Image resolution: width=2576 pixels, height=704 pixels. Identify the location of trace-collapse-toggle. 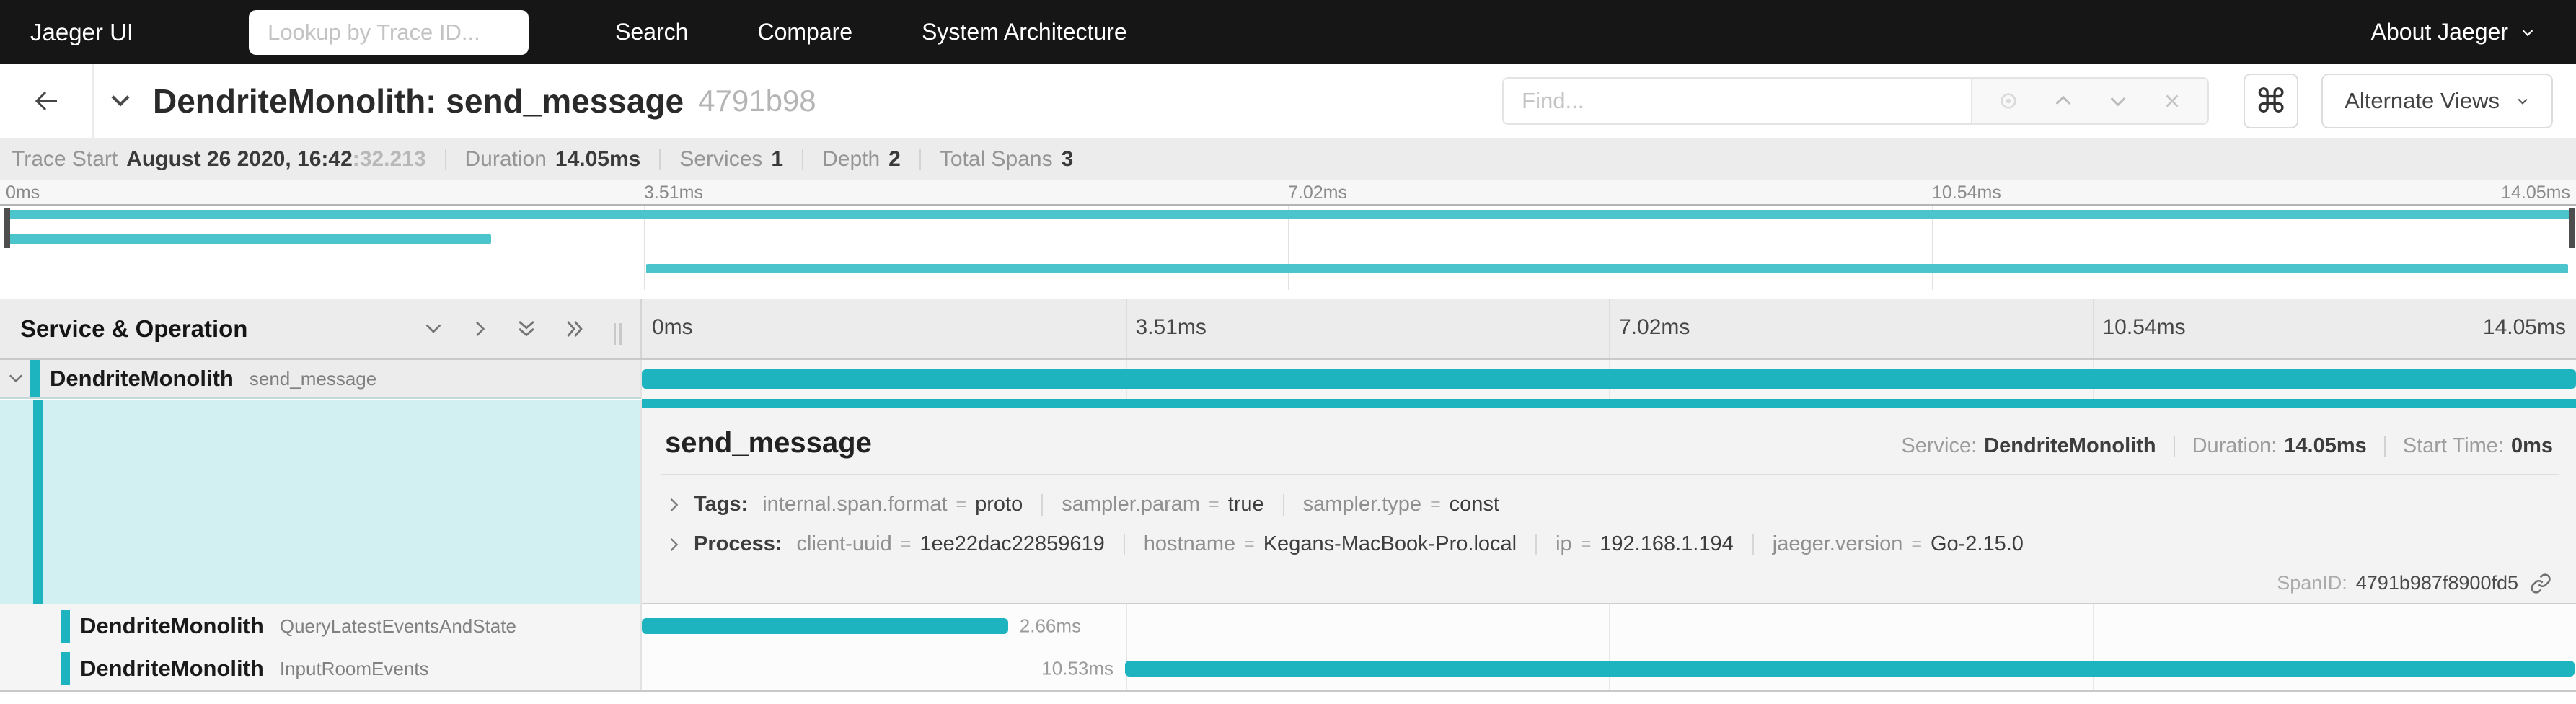
(120, 101).